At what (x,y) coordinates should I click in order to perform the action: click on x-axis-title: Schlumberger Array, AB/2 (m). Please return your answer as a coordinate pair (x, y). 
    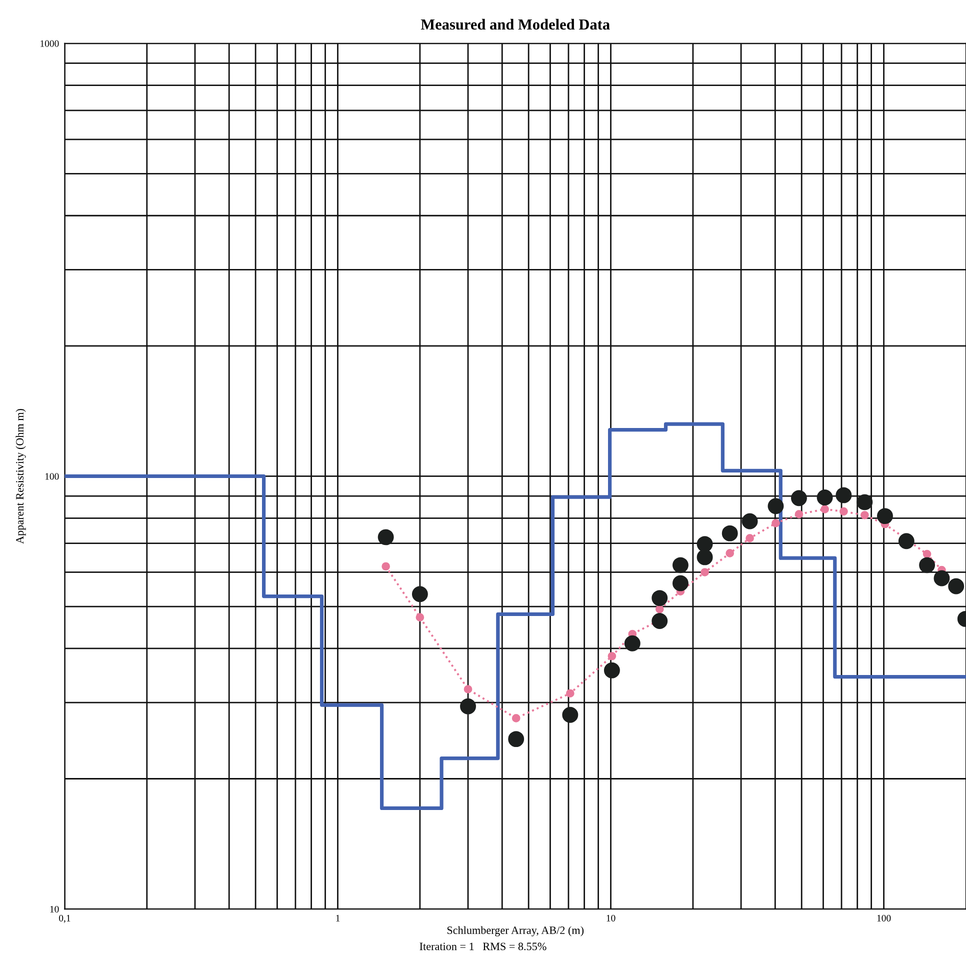
    Looking at the image, I should click on (515, 931).